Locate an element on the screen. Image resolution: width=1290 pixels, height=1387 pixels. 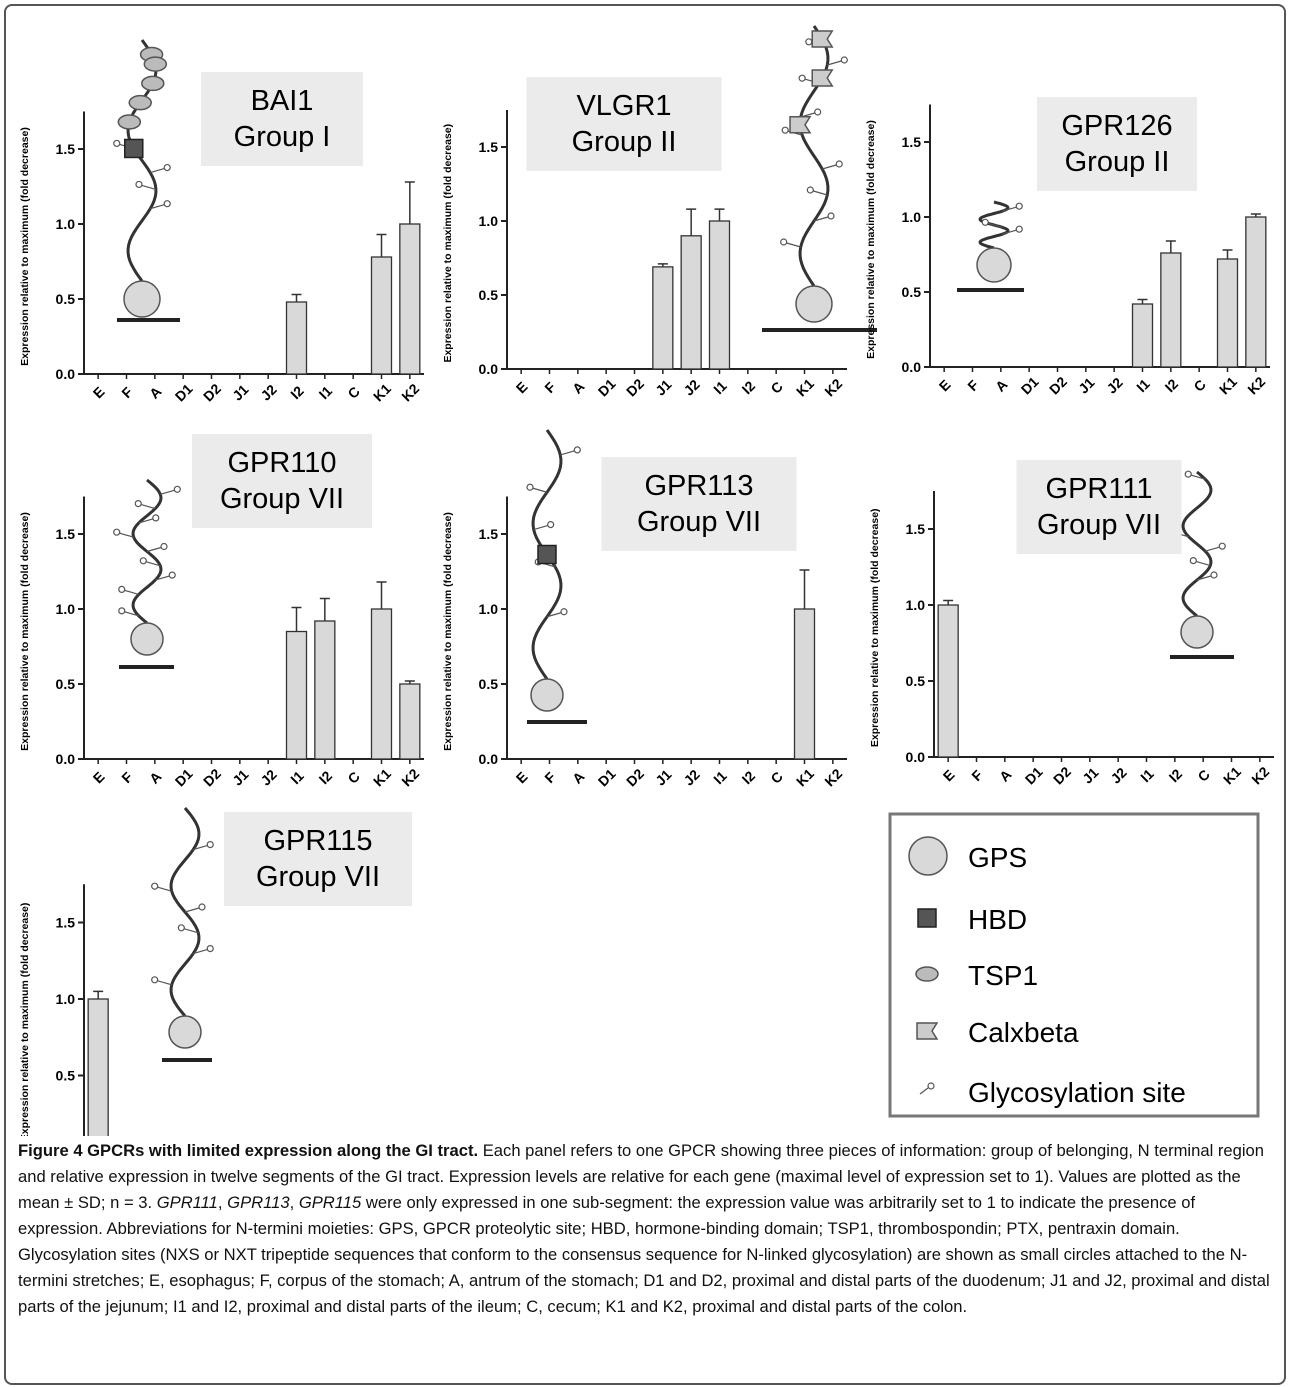
caption-text: GPR113 is located at coordinates (258, 1202).